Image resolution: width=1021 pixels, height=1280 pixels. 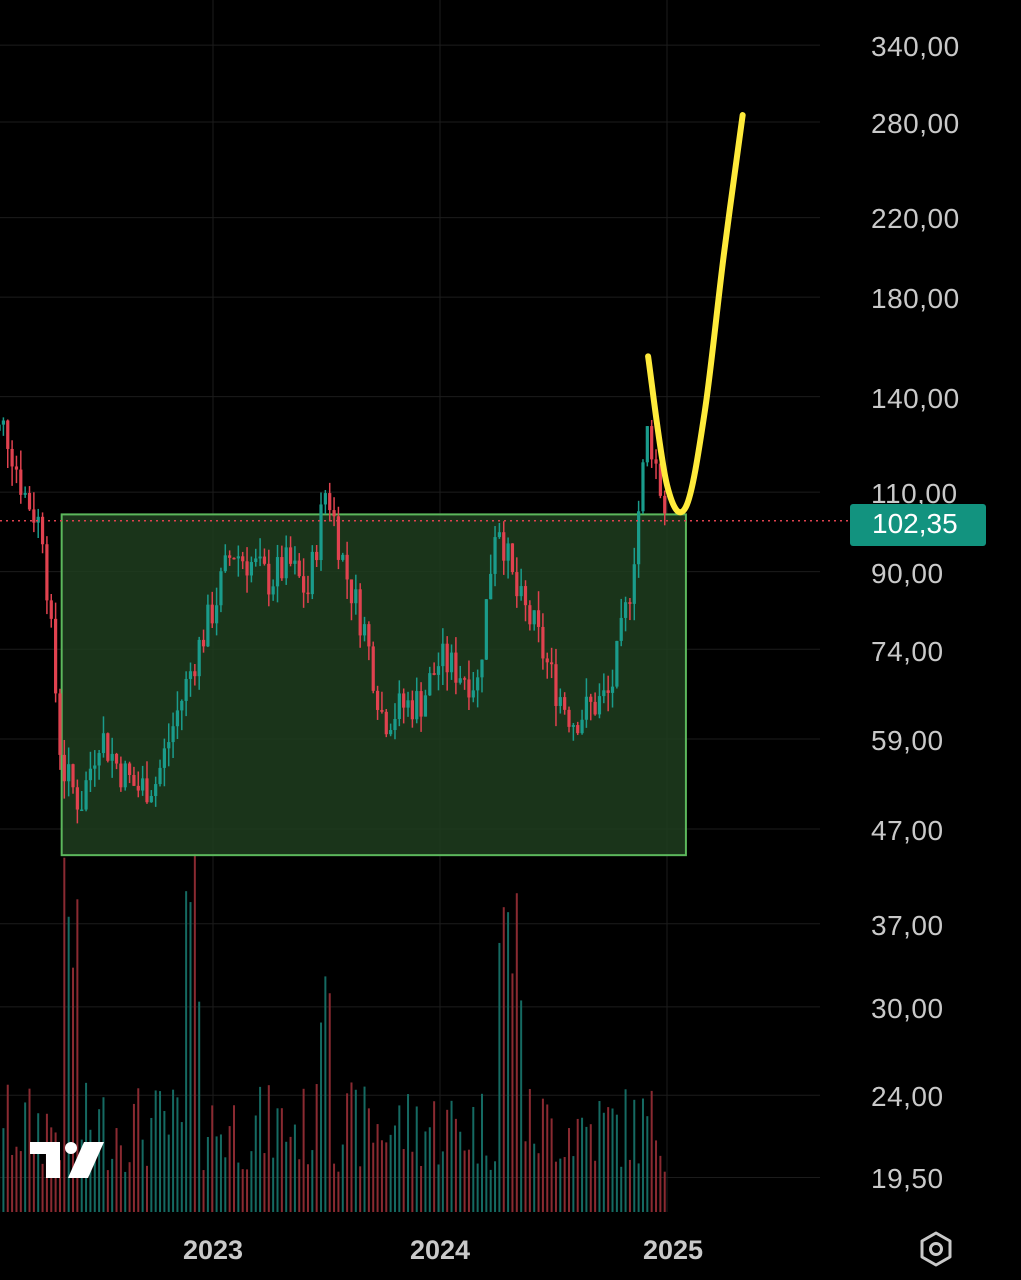 What do you see at coordinates (936, 1249) in the screenshot?
I see `settings-gear-icon` at bounding box center [936, 1249].